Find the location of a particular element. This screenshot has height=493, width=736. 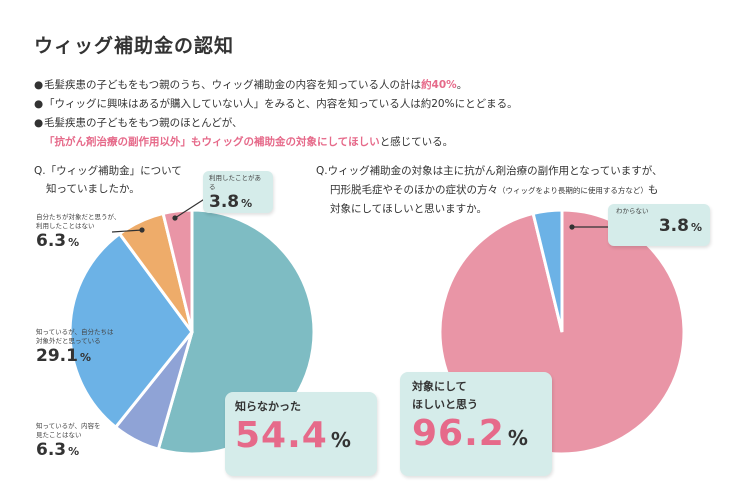

label-unknown: 知らなかった 54.4% is located at coordinates (301, 434).